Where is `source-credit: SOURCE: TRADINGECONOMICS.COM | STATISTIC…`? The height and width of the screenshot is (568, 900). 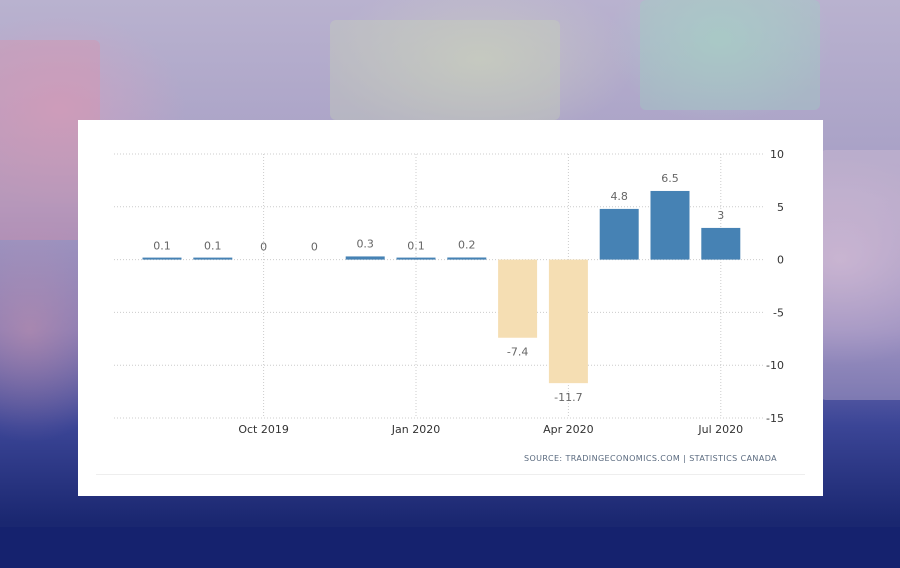
source-credit: SOURCE: TRADINGECONOMICS.COM | STATISTIC… is located at coordinates (650, 458).